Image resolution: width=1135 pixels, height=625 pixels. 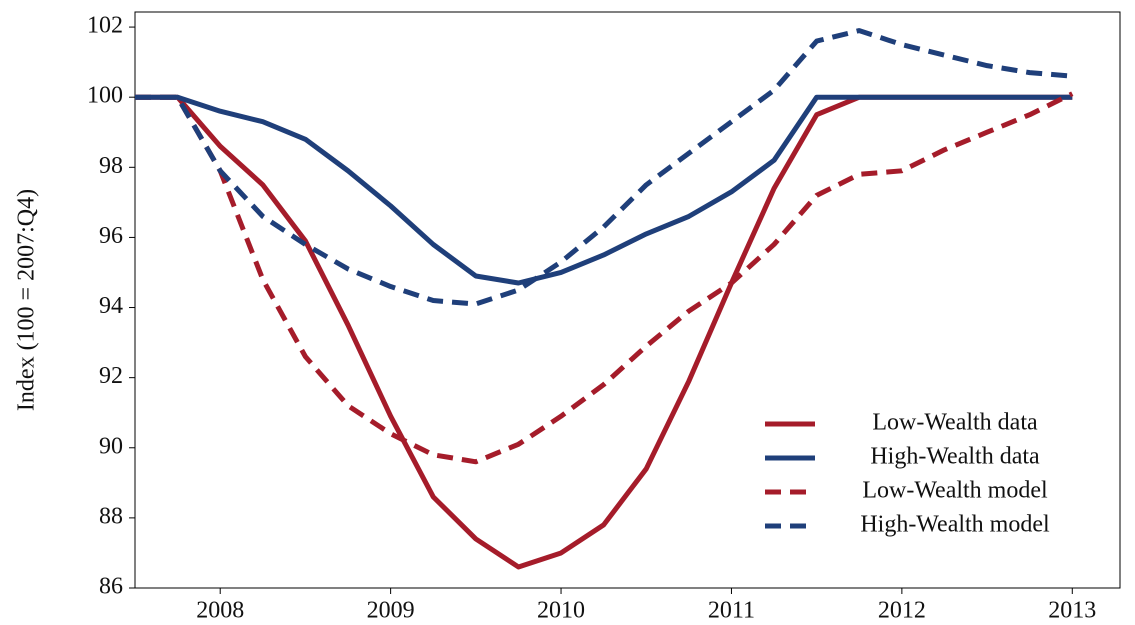 I want to click on x-tick-label: 2013, so click(x=1072, y=611).